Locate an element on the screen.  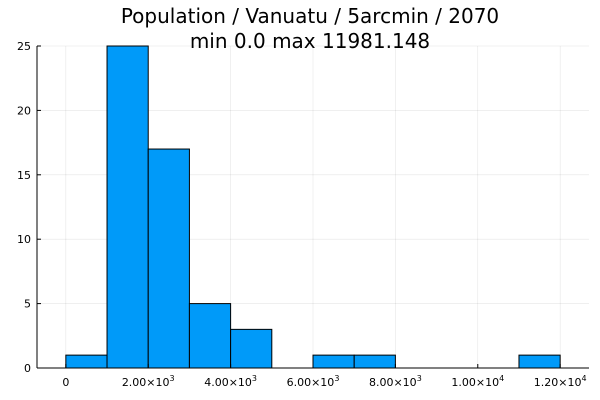
y-tick-label: 5 is located at coordinates (27, 304).